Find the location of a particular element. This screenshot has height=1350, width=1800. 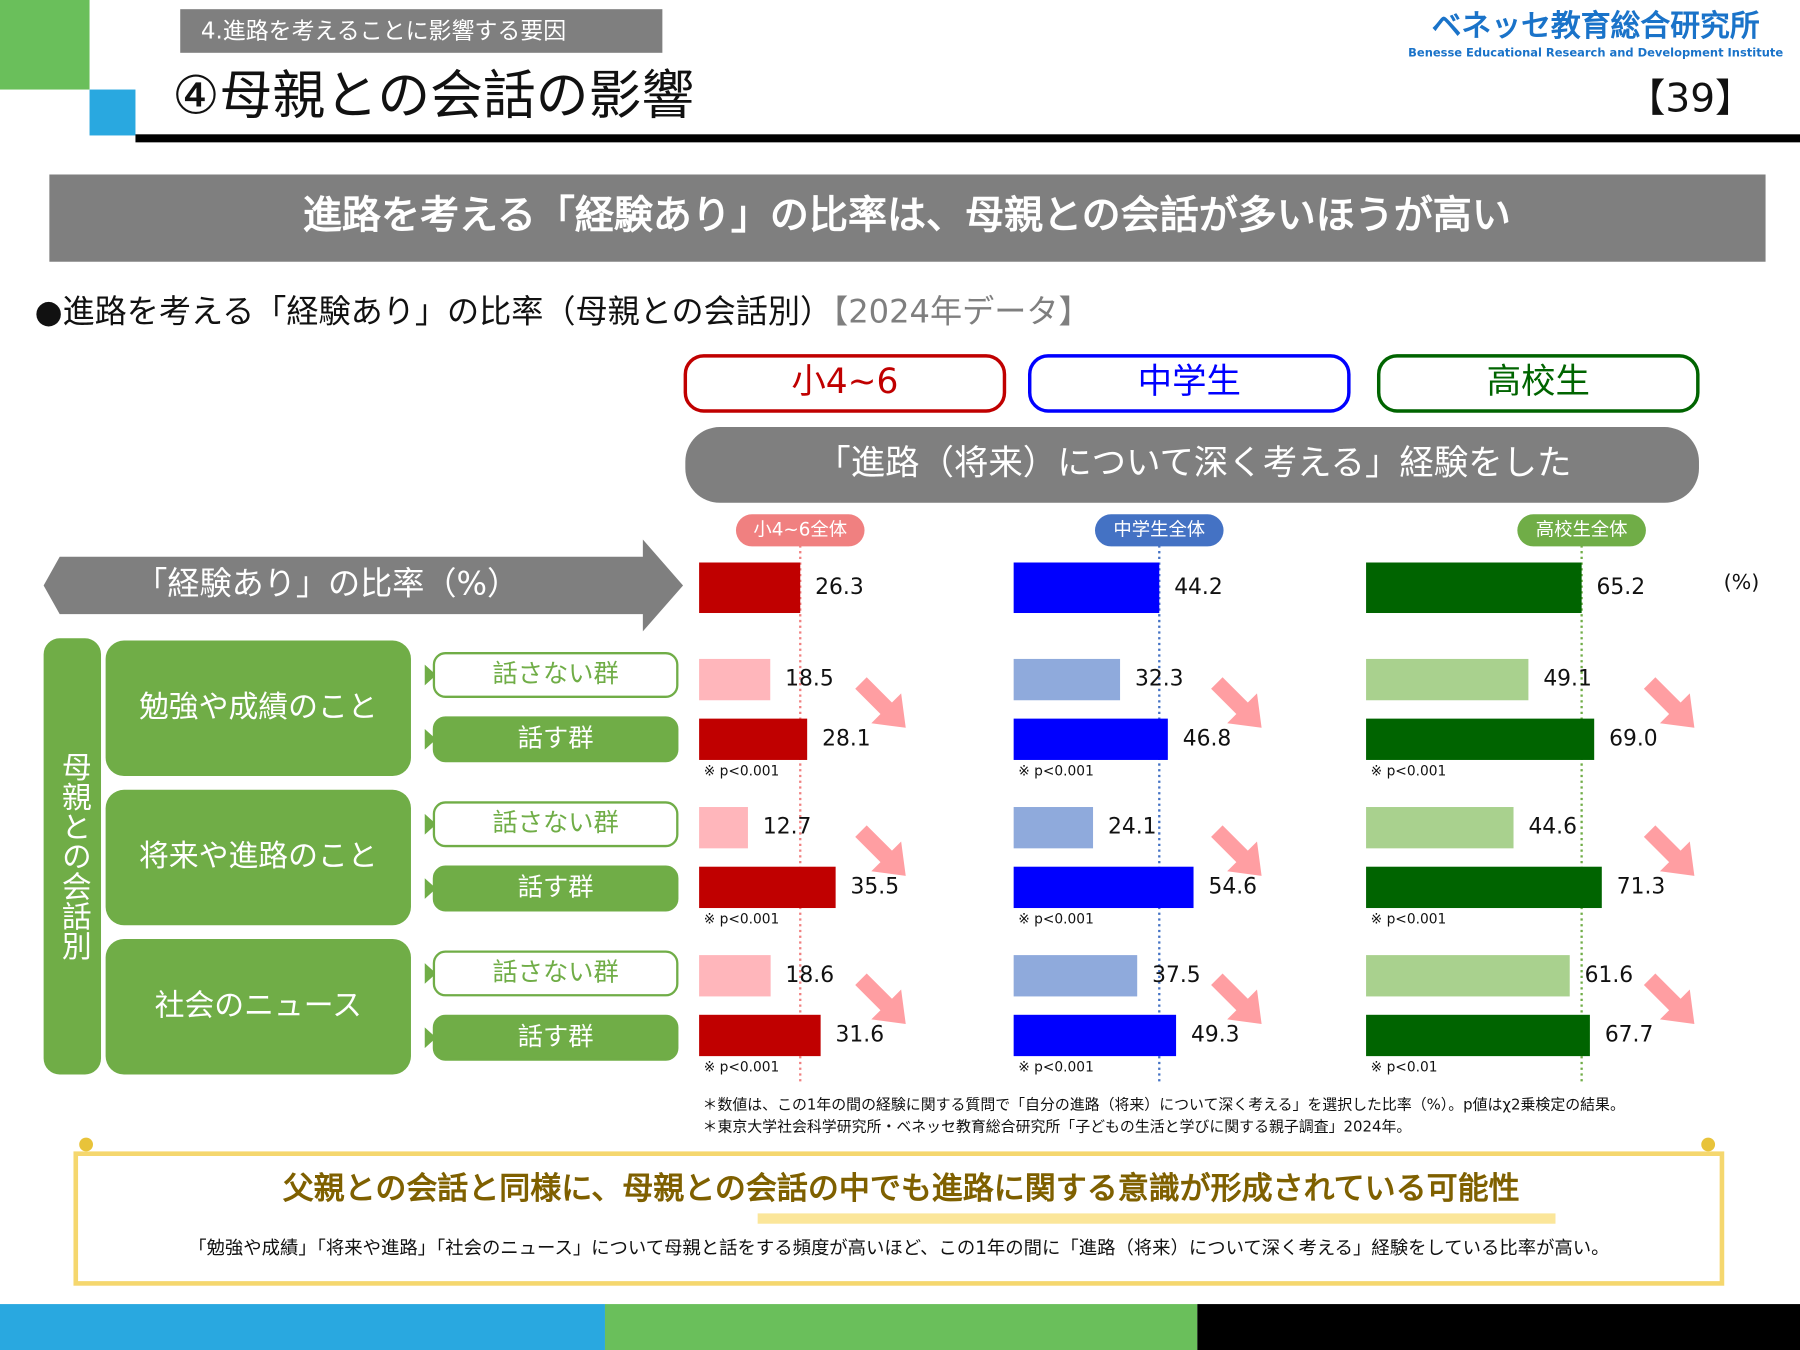

section-box is located at coordinates (421, 31).